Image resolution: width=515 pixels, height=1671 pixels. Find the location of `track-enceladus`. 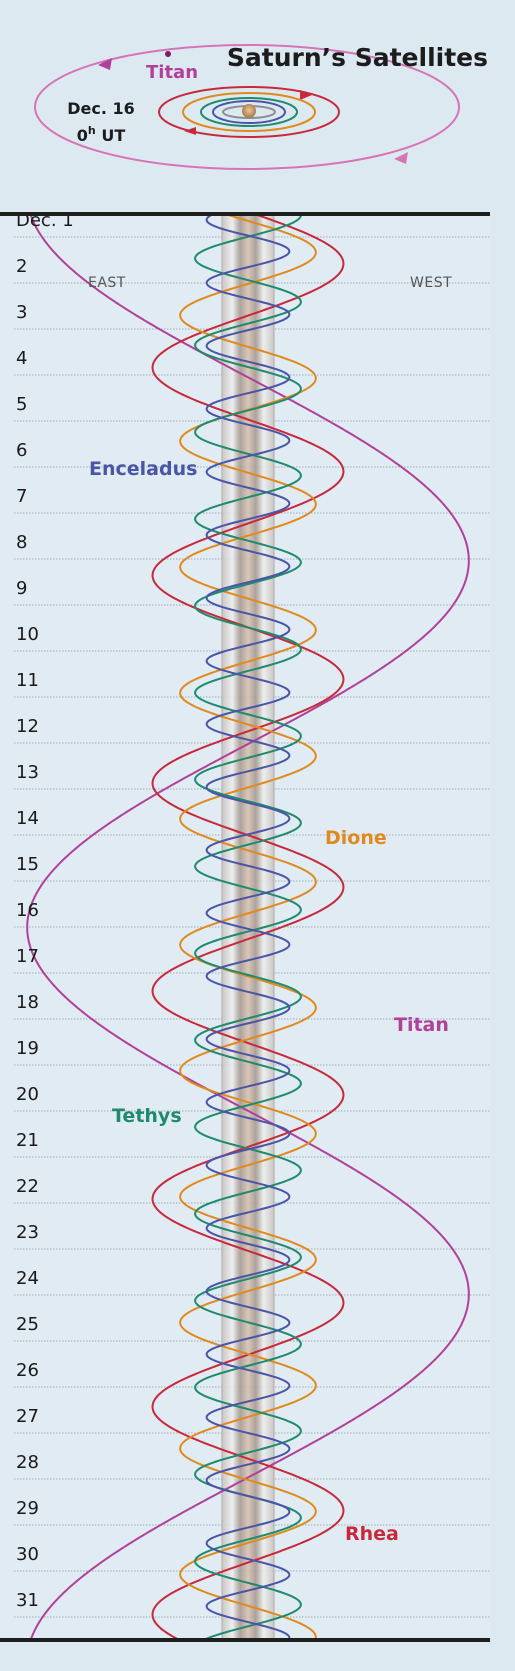

track-enceladus is located at coordinates (248, 927).